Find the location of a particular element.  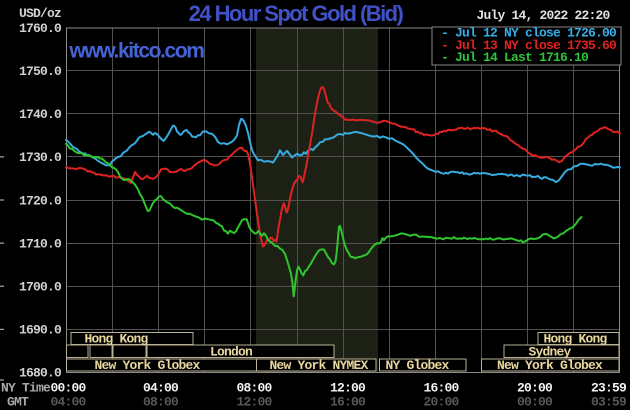

svg-text: 1750.0 is located at coordinates (40, 71).